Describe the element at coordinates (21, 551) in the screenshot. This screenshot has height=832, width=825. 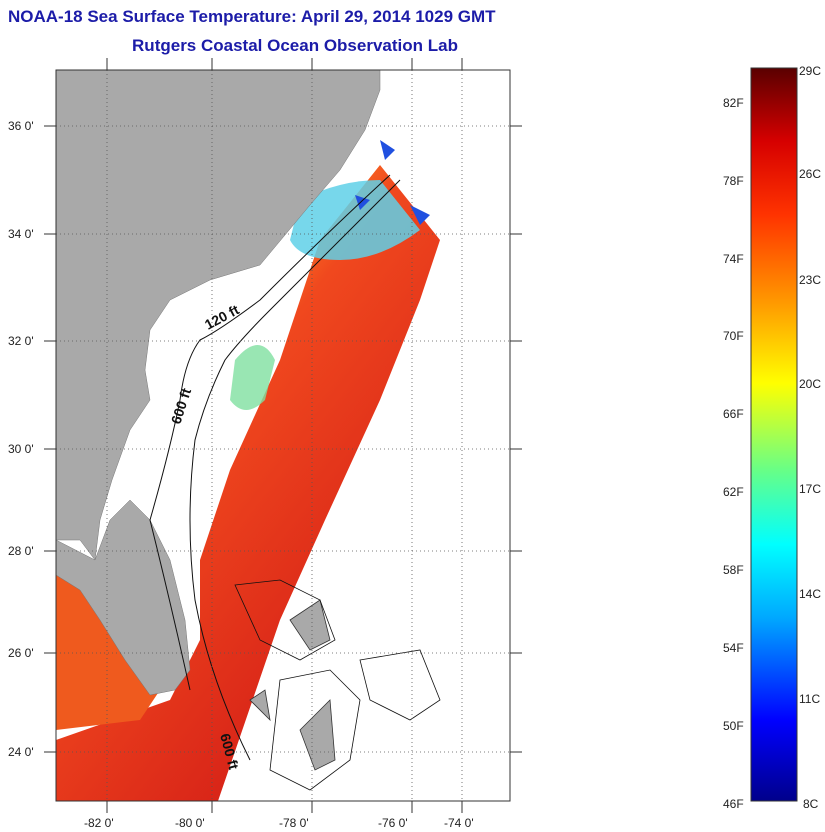
I see `lat-label-28: 28 0'` at that location.